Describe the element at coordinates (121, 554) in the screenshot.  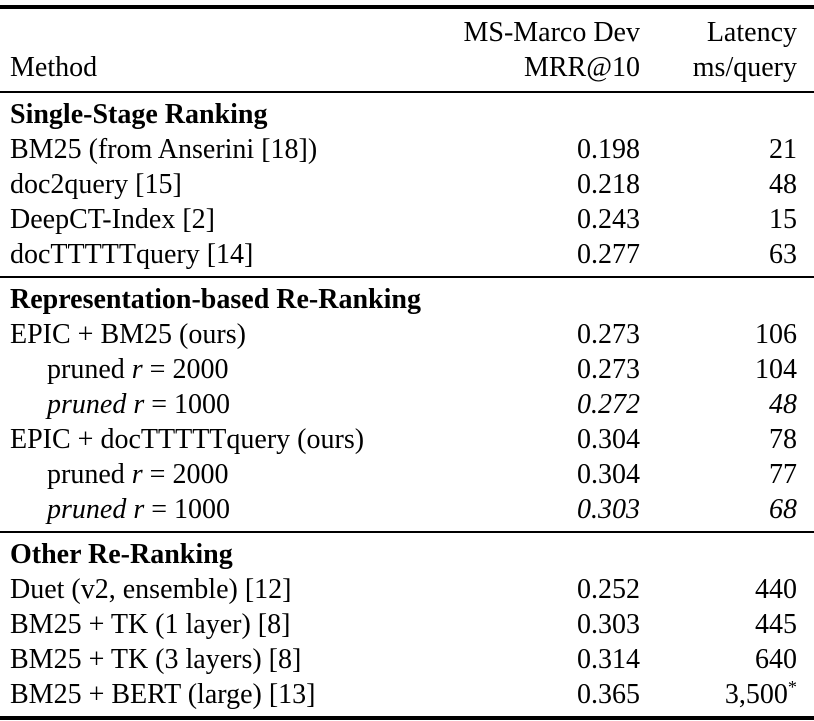
I see `section-title: Other Re-Ranking` at that location.